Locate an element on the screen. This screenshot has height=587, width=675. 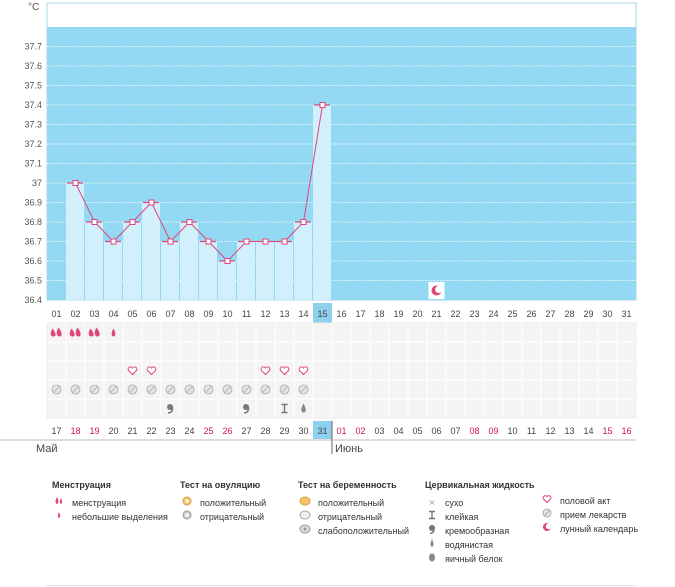
sticky-icon is located at coordinates (284, 408).